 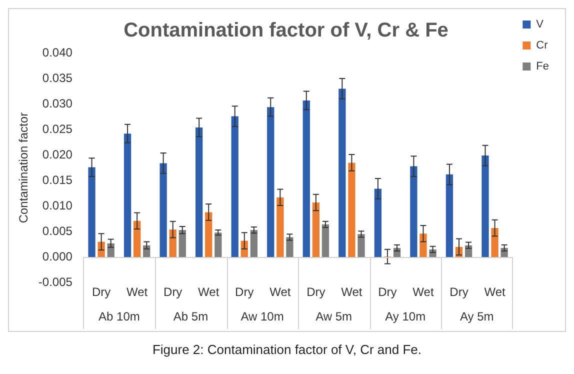 What do you see at coordinates (57, 256) in the screenshot?
I see `y-tick-label: 0.000` at bounding box center [57, 256].